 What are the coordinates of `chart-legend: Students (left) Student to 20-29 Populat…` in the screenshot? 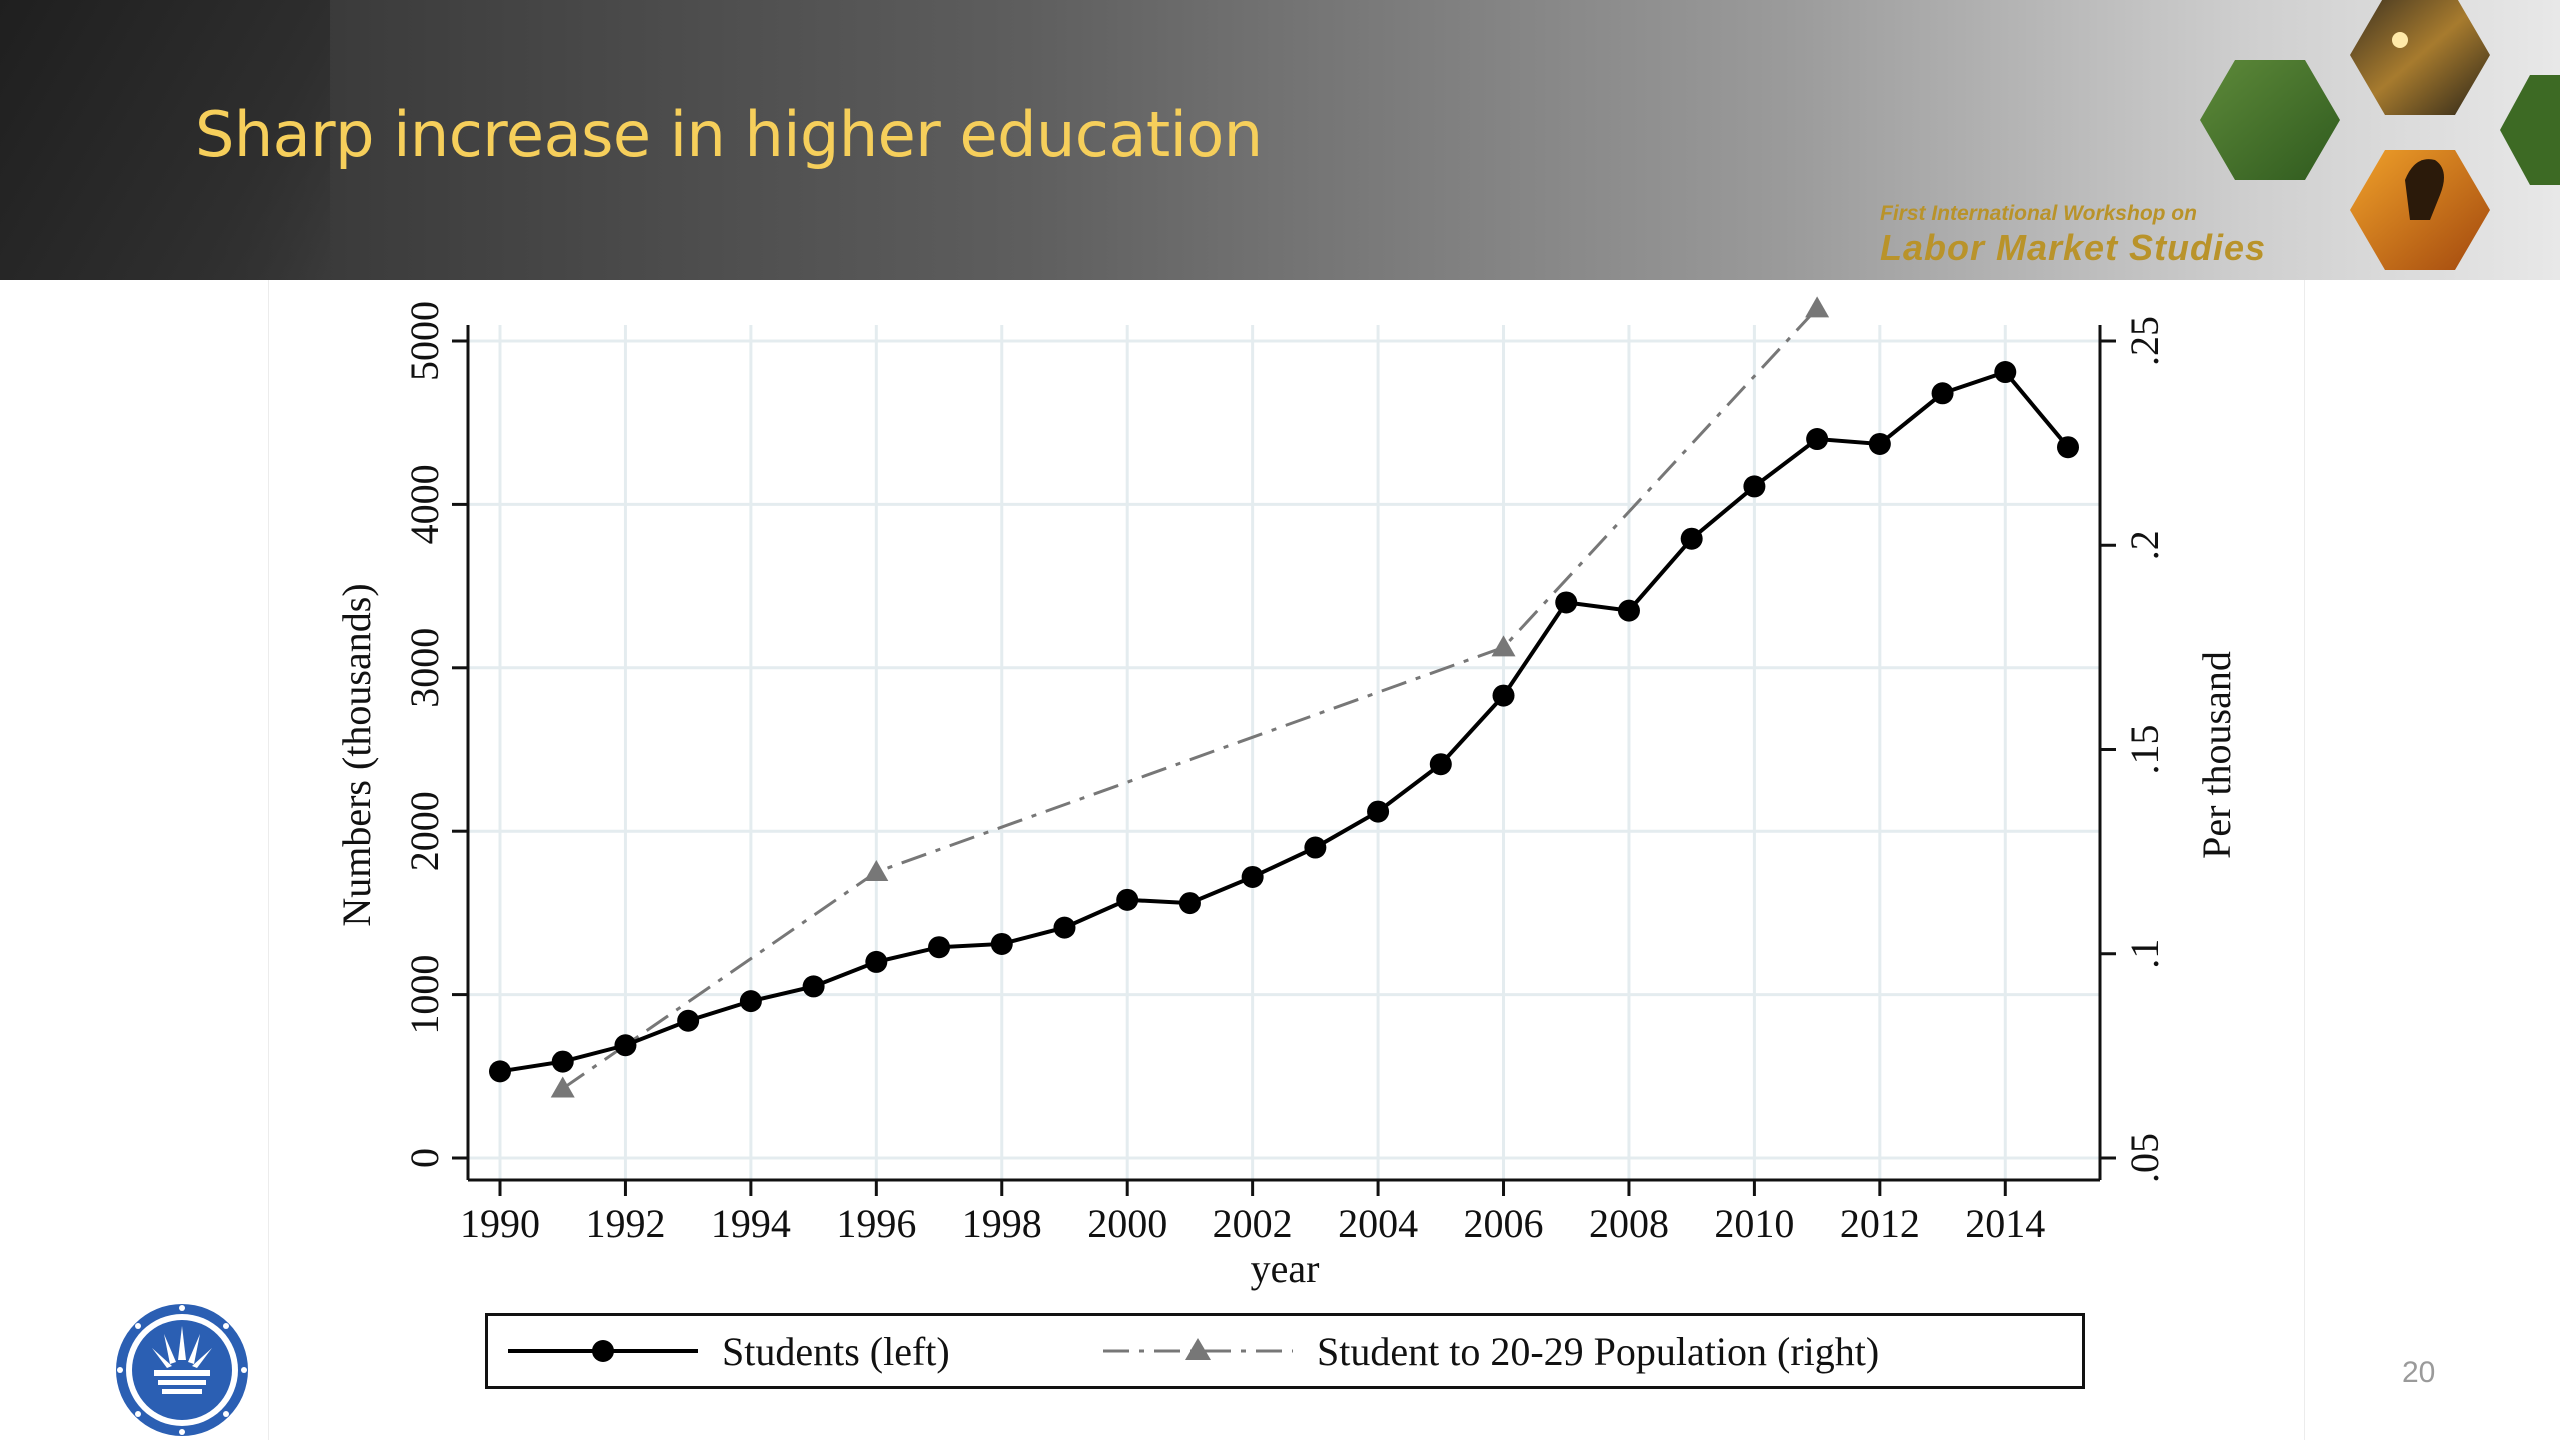 It's located at (1285, 1351).